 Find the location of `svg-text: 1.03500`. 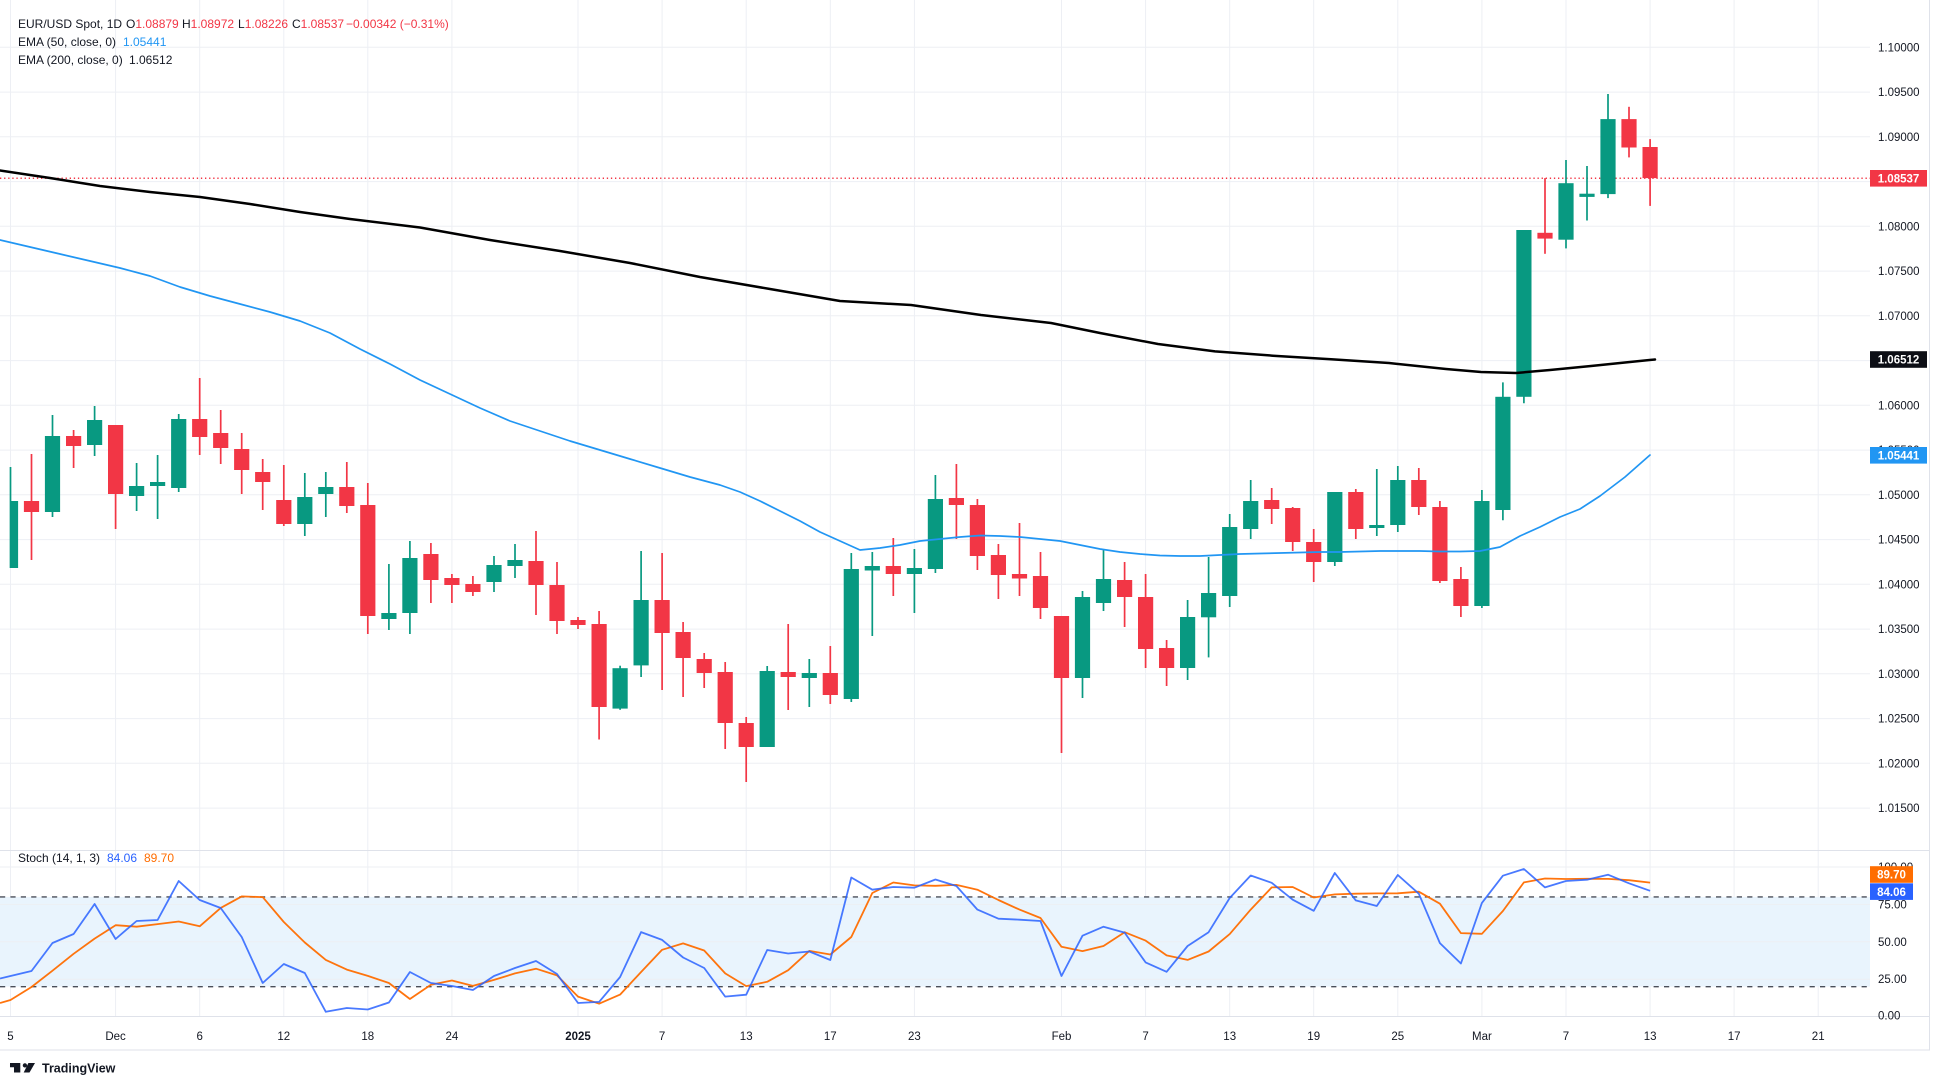

svg-text: 1.03500 is located at coordinates (1899, 630).